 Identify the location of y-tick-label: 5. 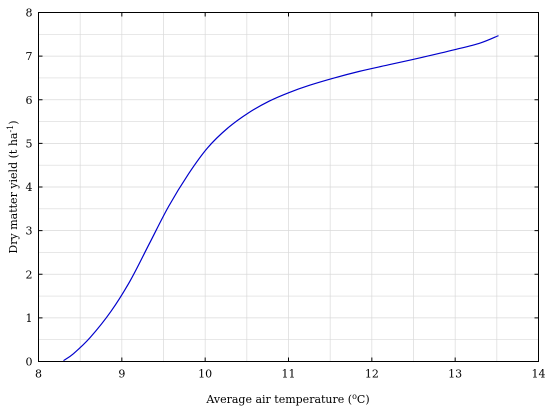
(29, 143).